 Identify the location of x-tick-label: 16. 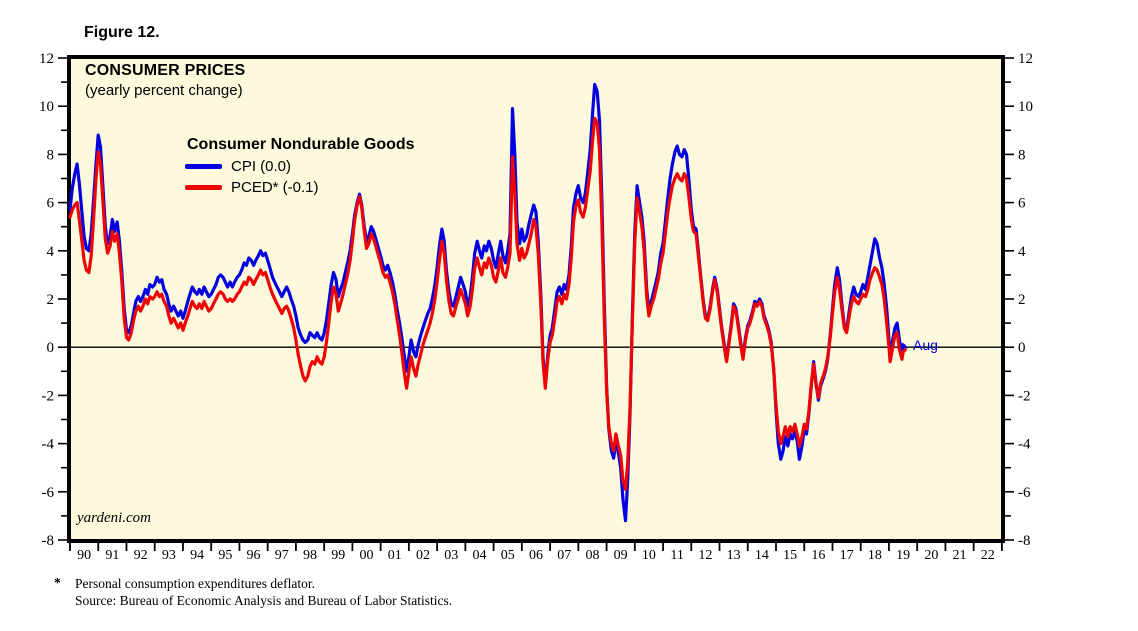
(818, 555).